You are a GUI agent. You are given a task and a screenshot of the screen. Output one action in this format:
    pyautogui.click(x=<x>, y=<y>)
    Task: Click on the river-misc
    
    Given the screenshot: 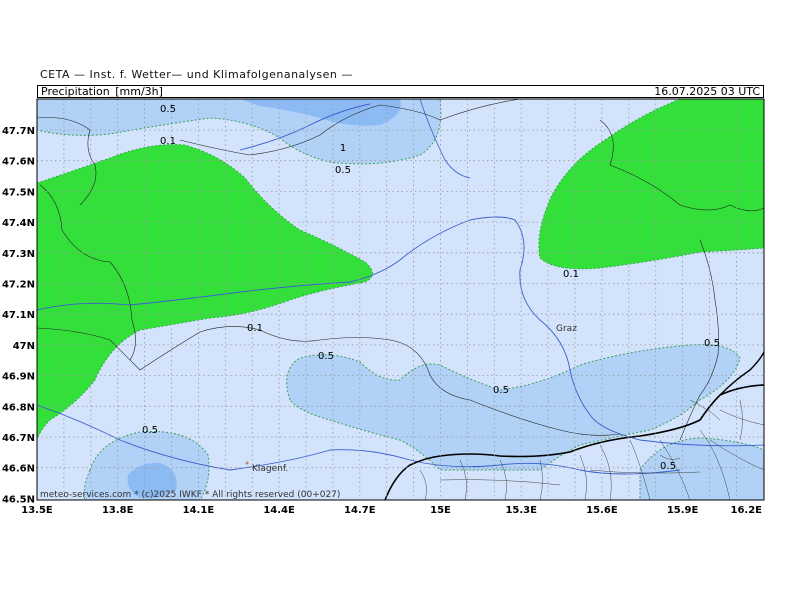 What is the action you would take?
    pyautogui.click(x=445, y=139)
    